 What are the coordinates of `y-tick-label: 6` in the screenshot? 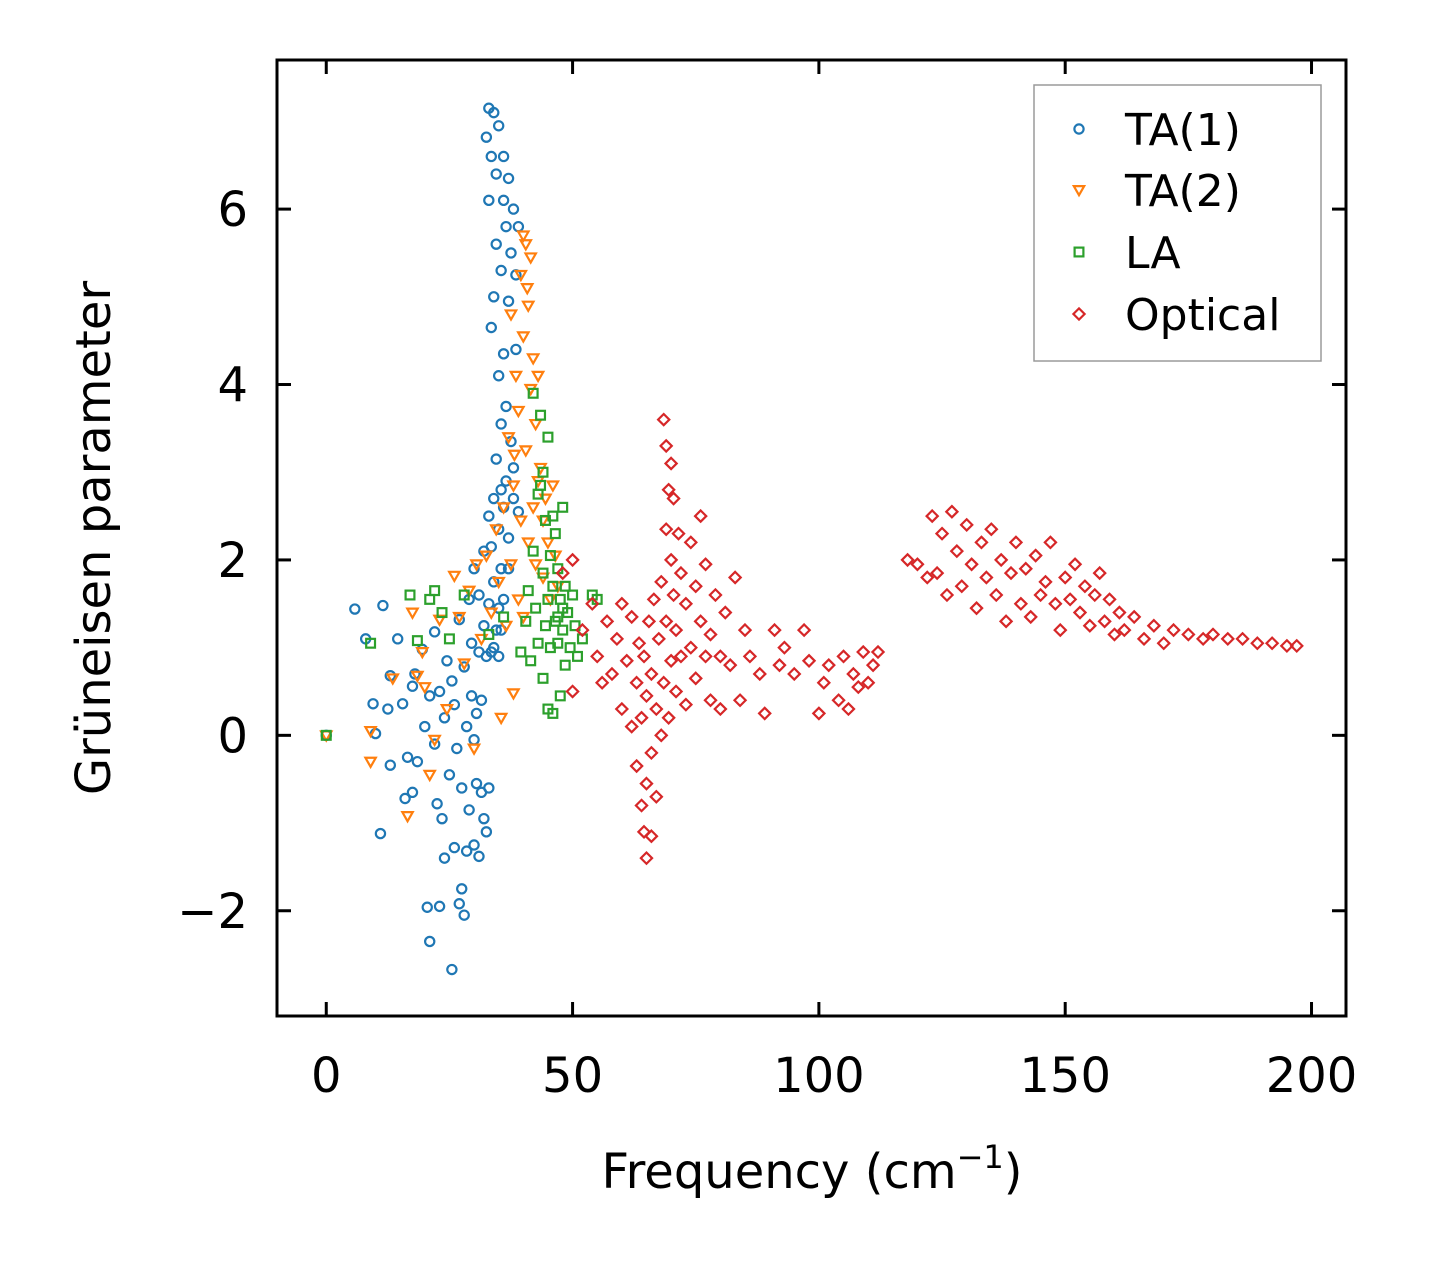 It's located at (232, 210).